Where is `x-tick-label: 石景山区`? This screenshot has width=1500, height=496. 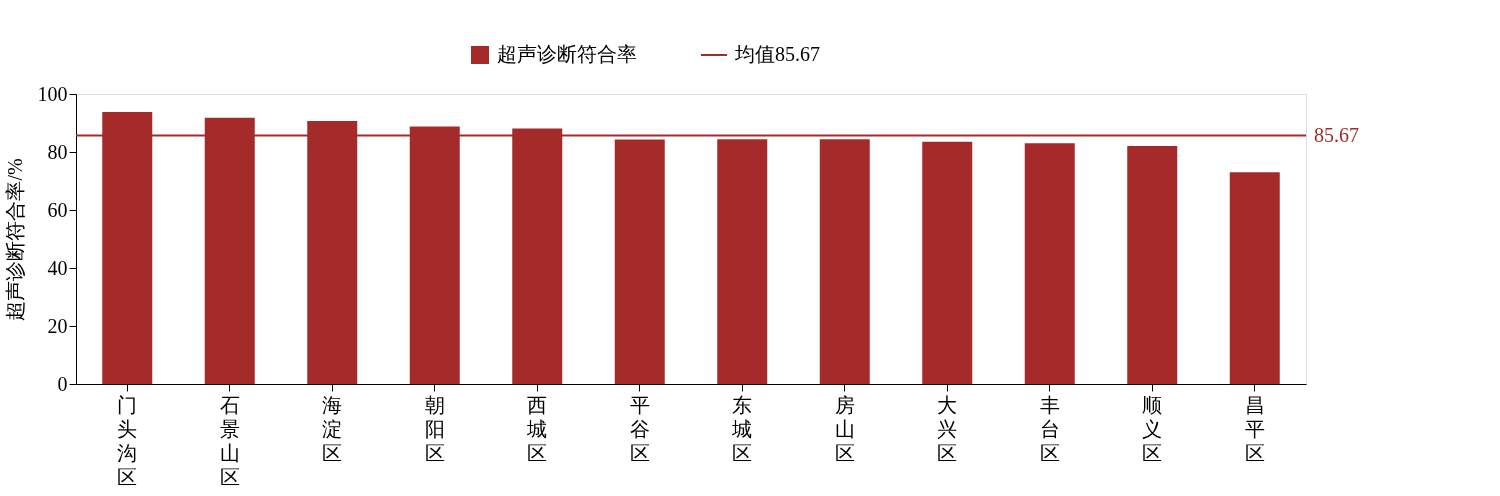
x-tick-label: 石景山区 is located at coordinates (229, 440).